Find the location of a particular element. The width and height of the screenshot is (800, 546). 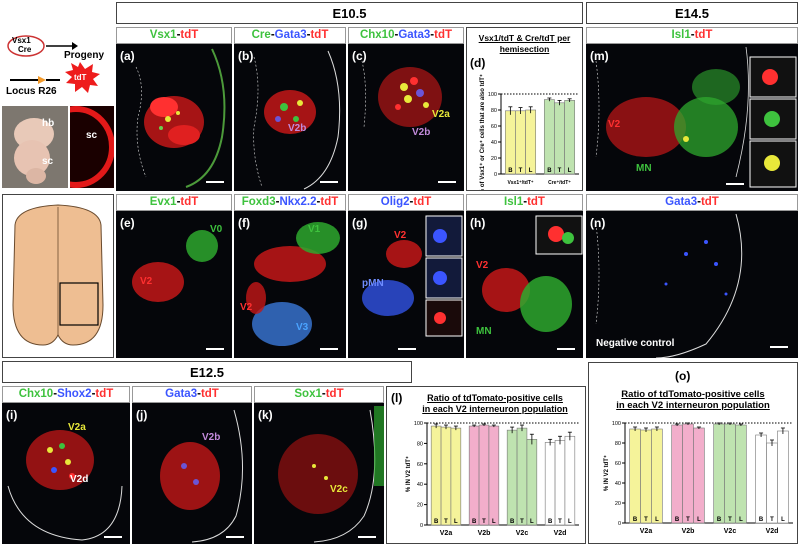

panel-c-v2b: V2b is located at coordinates (421, 132).